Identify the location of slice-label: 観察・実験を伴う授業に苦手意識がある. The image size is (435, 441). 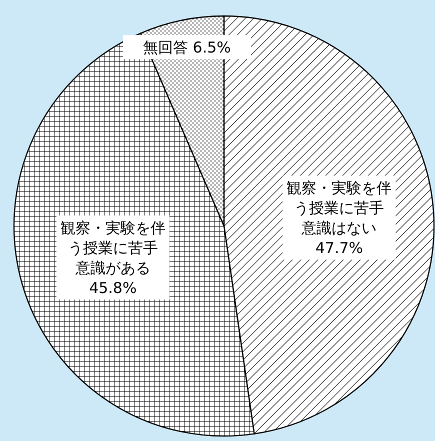
(113, 247).